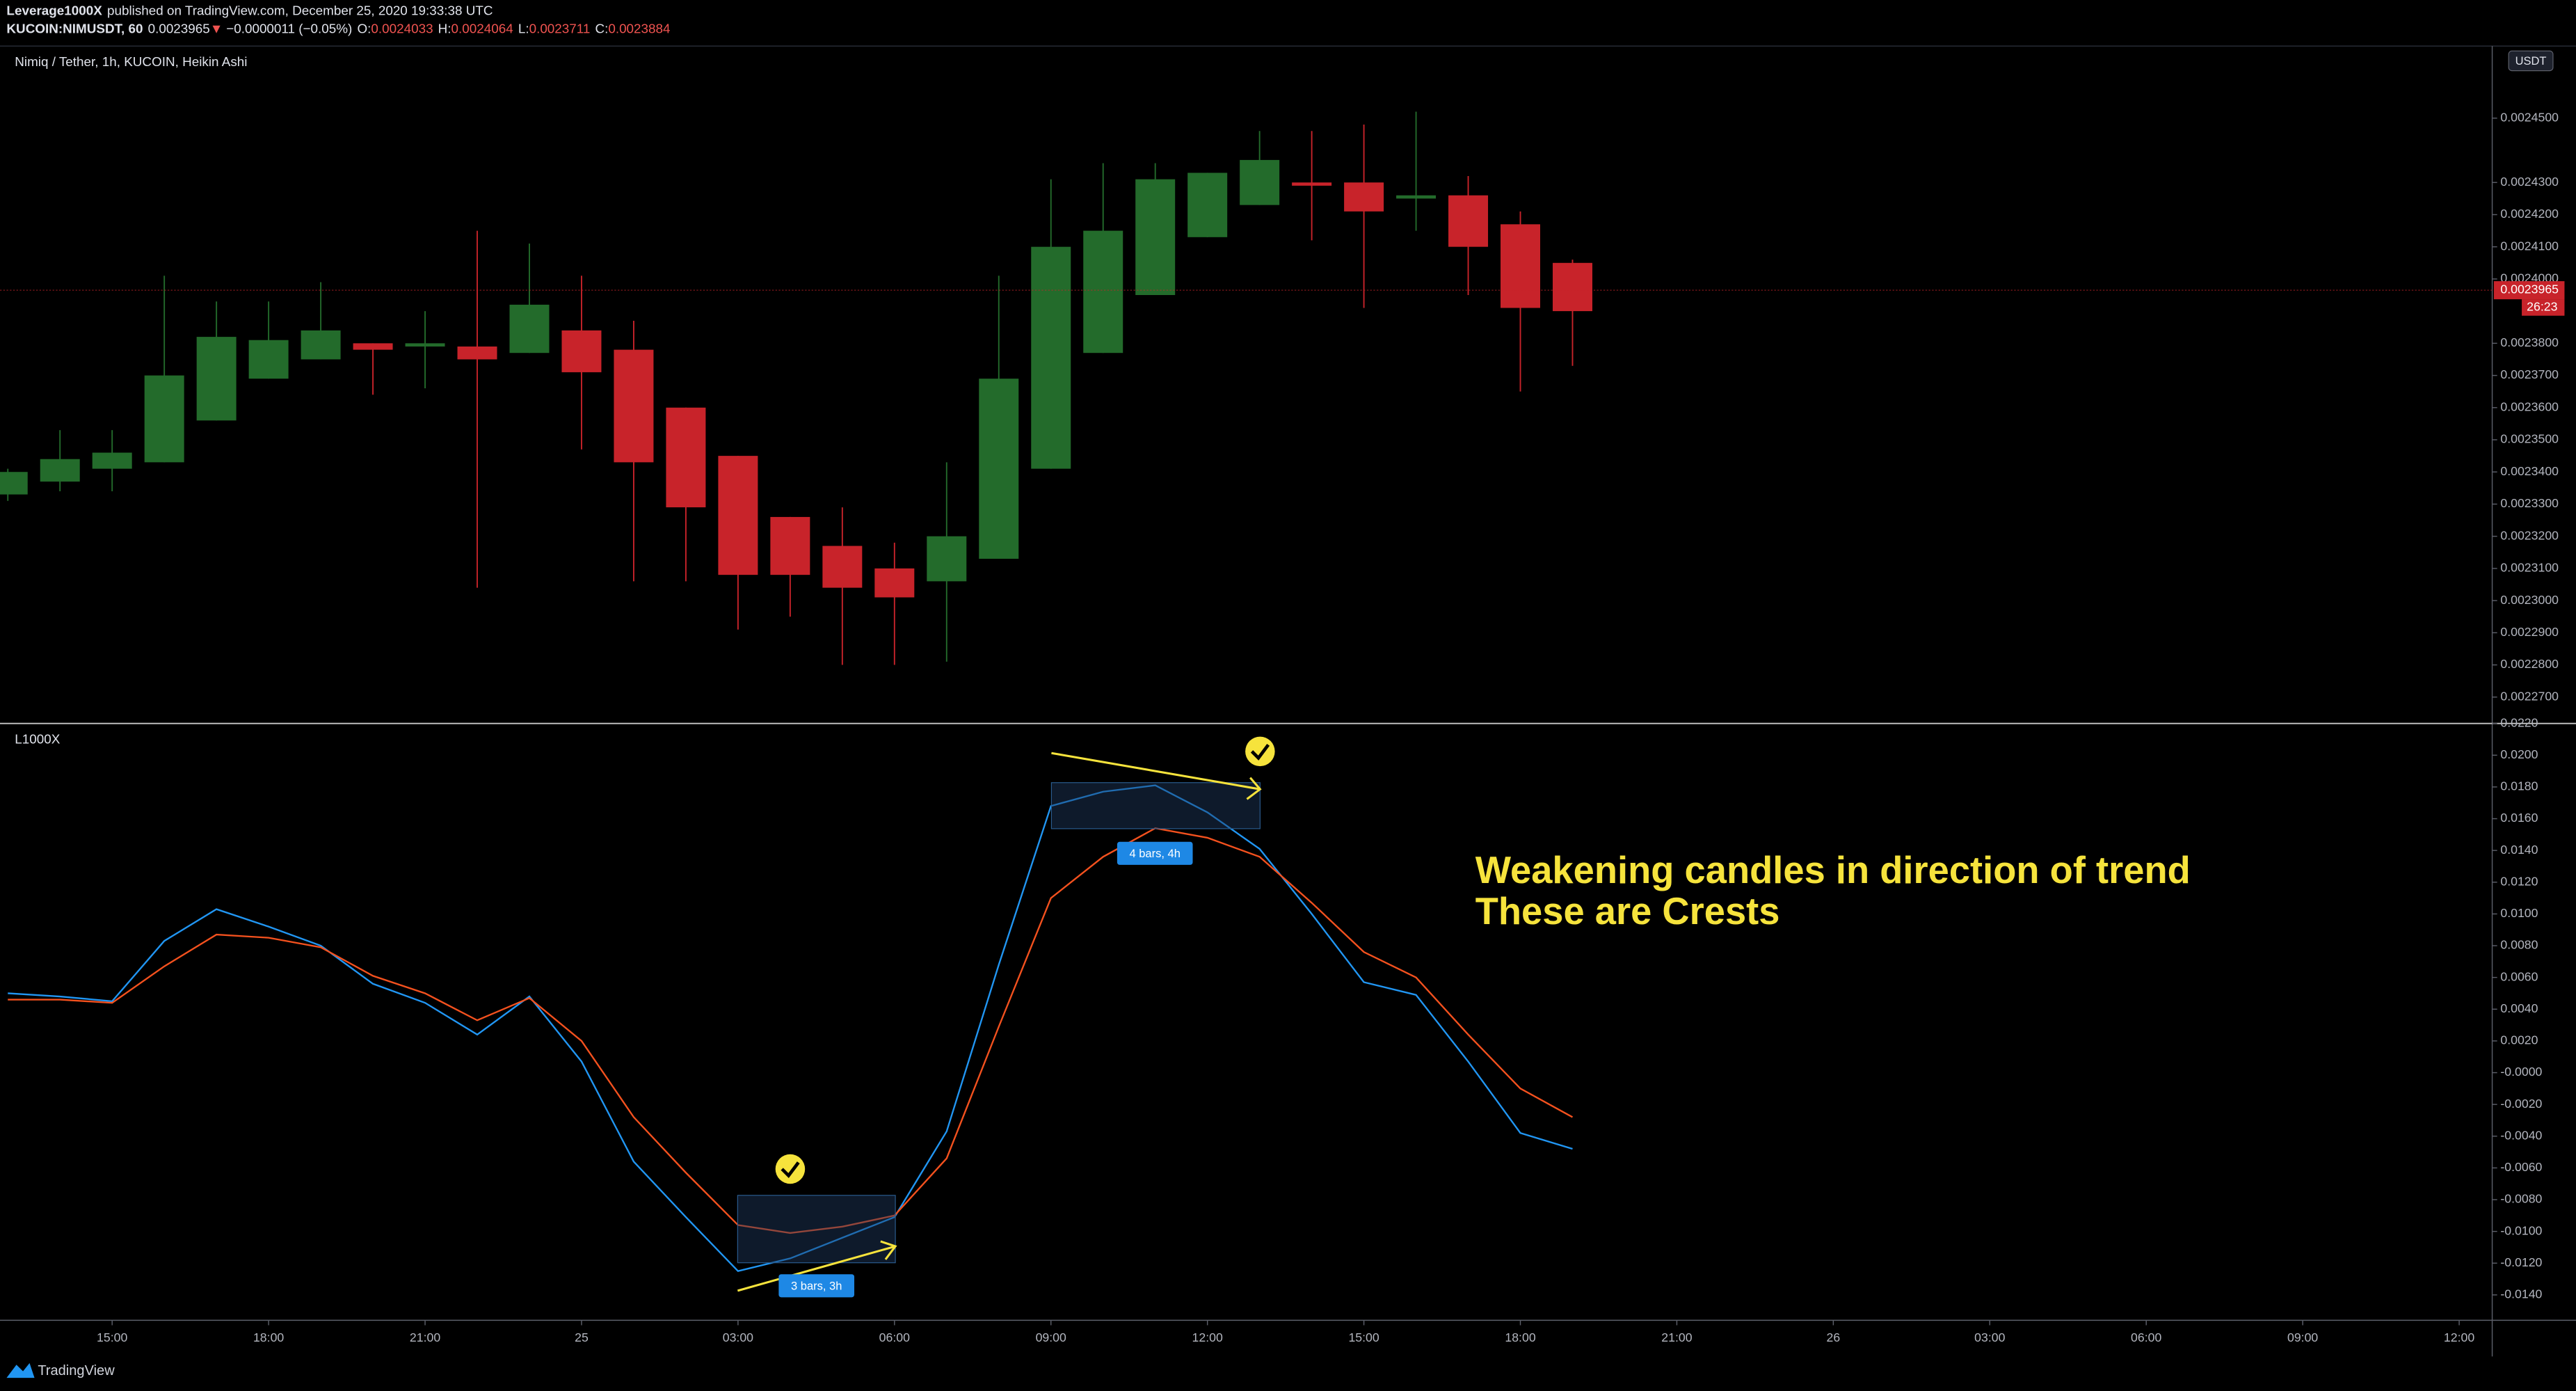 The image size is (2576, 1391). What do you see at coordinates (54, 12) in the screenshot?
I see `author: Leverage1000X` at bounding box center [54, 12].